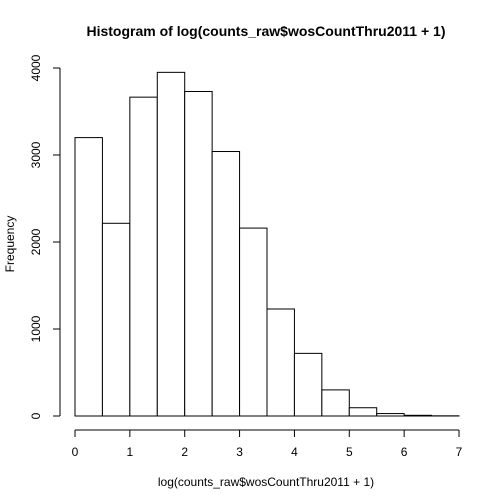 This screenshot has height=504, width=504. I want to click on y-tick-label: 2000, so click(36, 241).